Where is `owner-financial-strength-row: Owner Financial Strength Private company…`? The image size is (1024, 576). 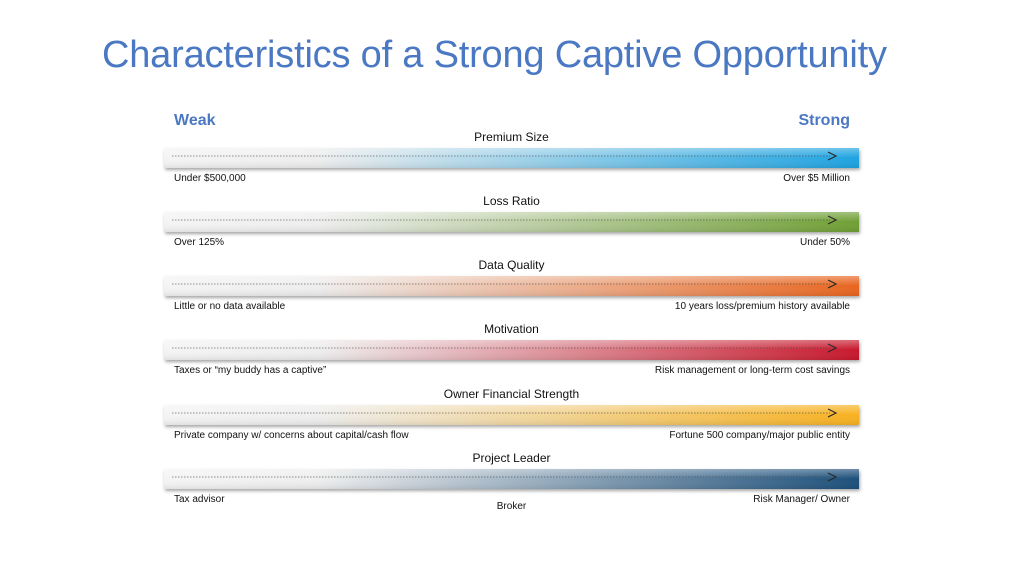 owner-financial-strength-row: Owner Financial Strength Private company… is located at coordinates (511, 417).